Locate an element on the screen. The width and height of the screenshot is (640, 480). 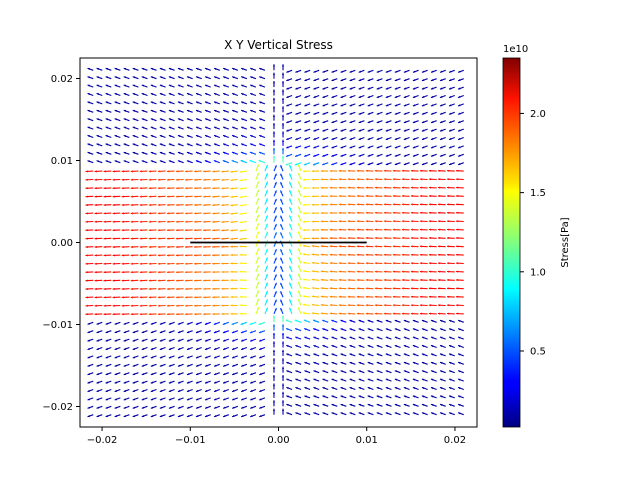
colorbar-tick-label: 1.5 is located at coordinates (538, 193).